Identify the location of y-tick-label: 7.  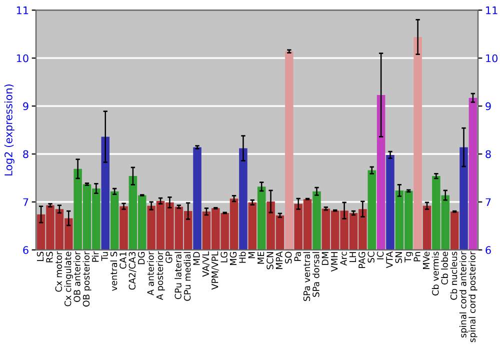
(25, 202).